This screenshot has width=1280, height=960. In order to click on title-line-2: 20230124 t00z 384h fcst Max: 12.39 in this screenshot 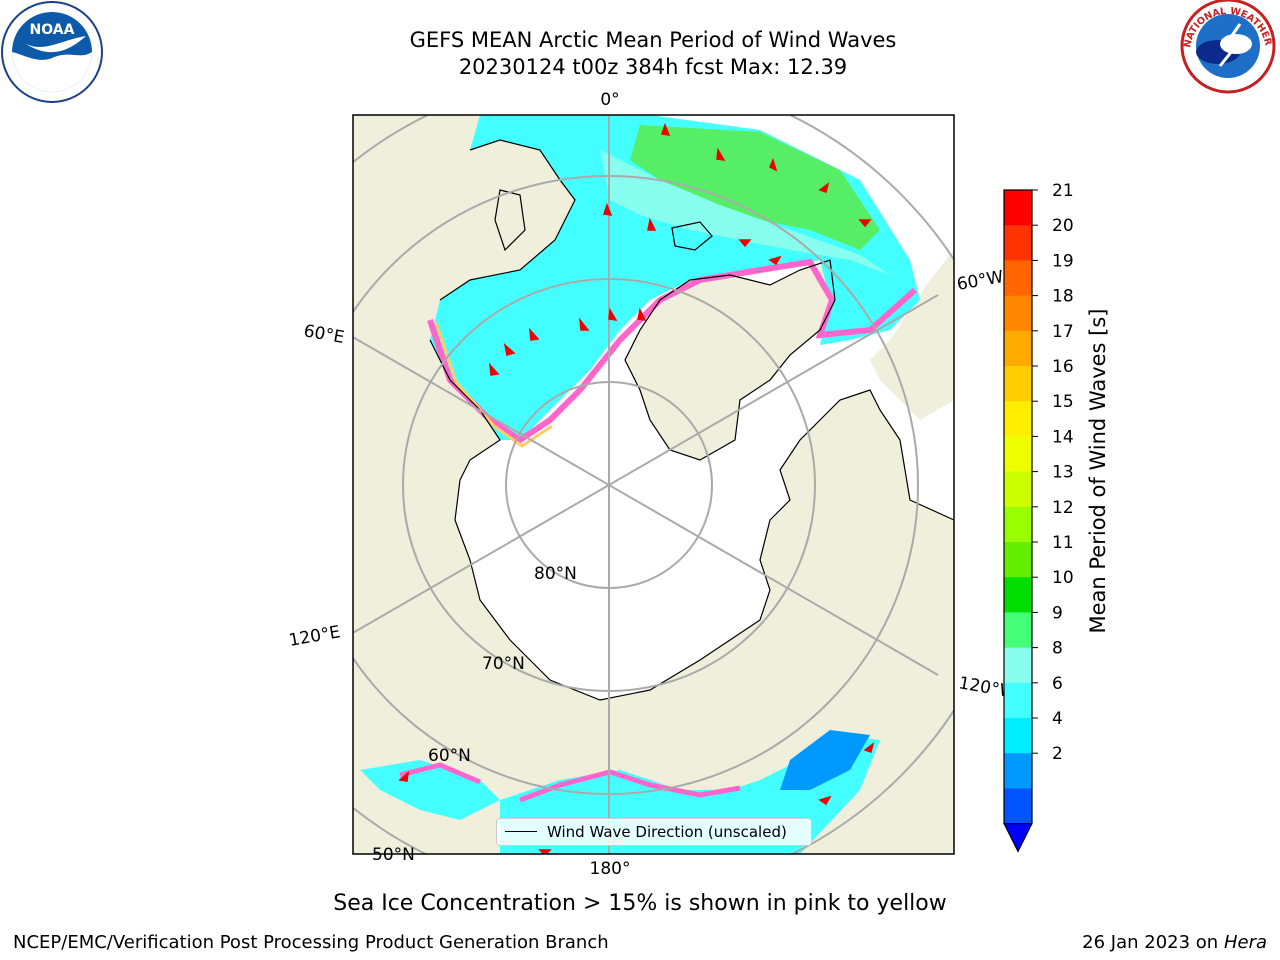, I will do `click(653, 67)`.